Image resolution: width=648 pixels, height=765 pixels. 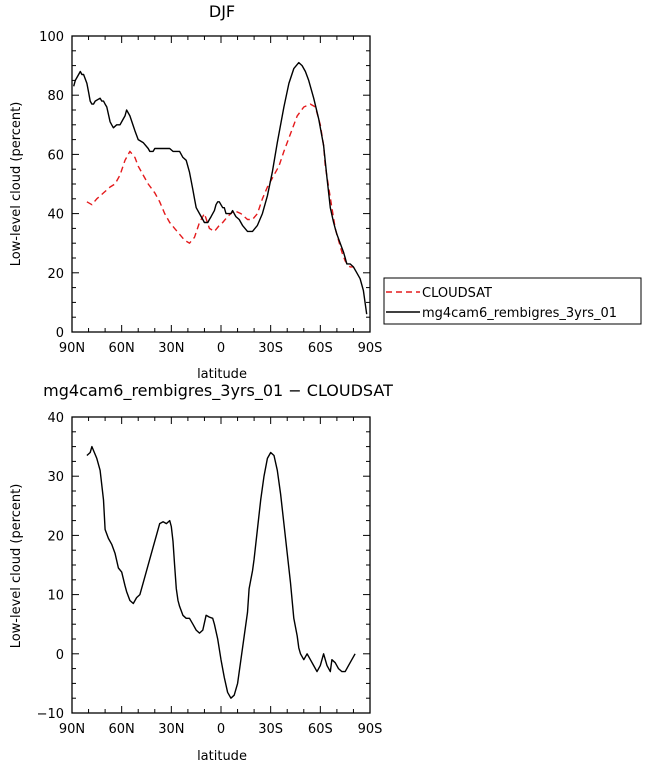 I want to click on top-x-tick-label: 90N, so click(x=72, y=348).